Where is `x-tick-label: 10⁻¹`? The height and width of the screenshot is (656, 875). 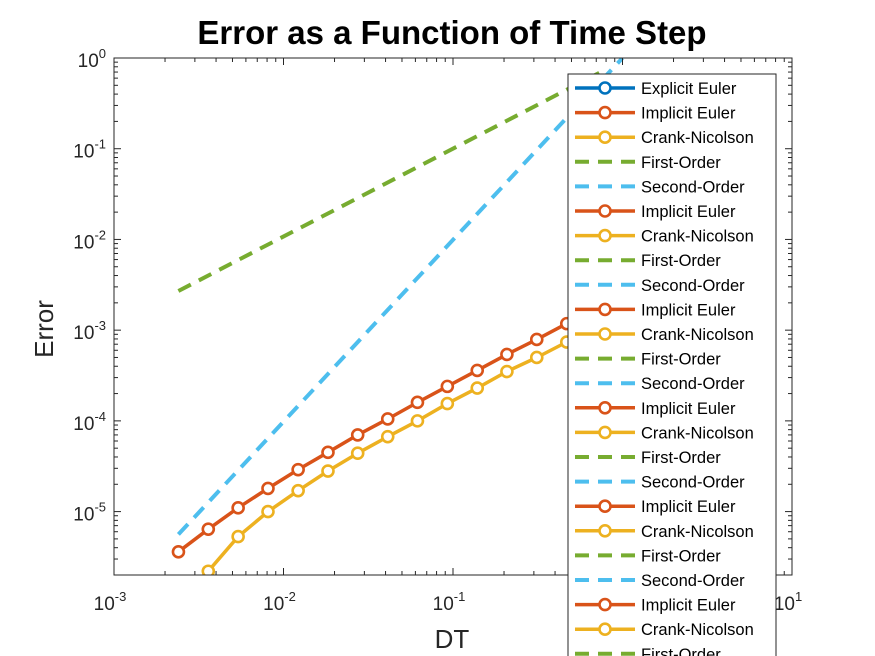 x-tick-label: 10⁻¹ is located at coordinates (449, 602).